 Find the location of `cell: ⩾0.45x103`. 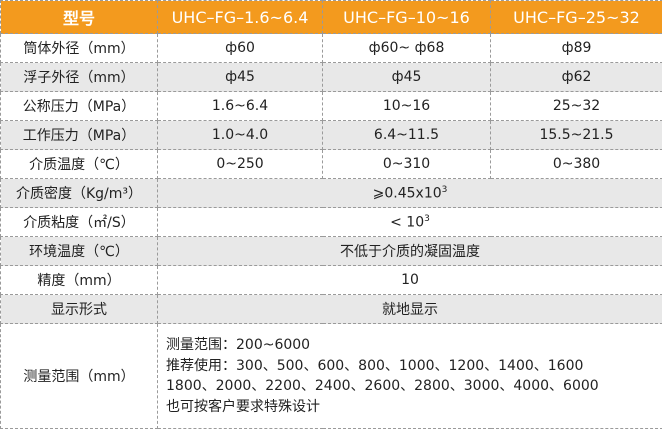

cell: ⩾0.45x103 is located at coordinates (410, 193).